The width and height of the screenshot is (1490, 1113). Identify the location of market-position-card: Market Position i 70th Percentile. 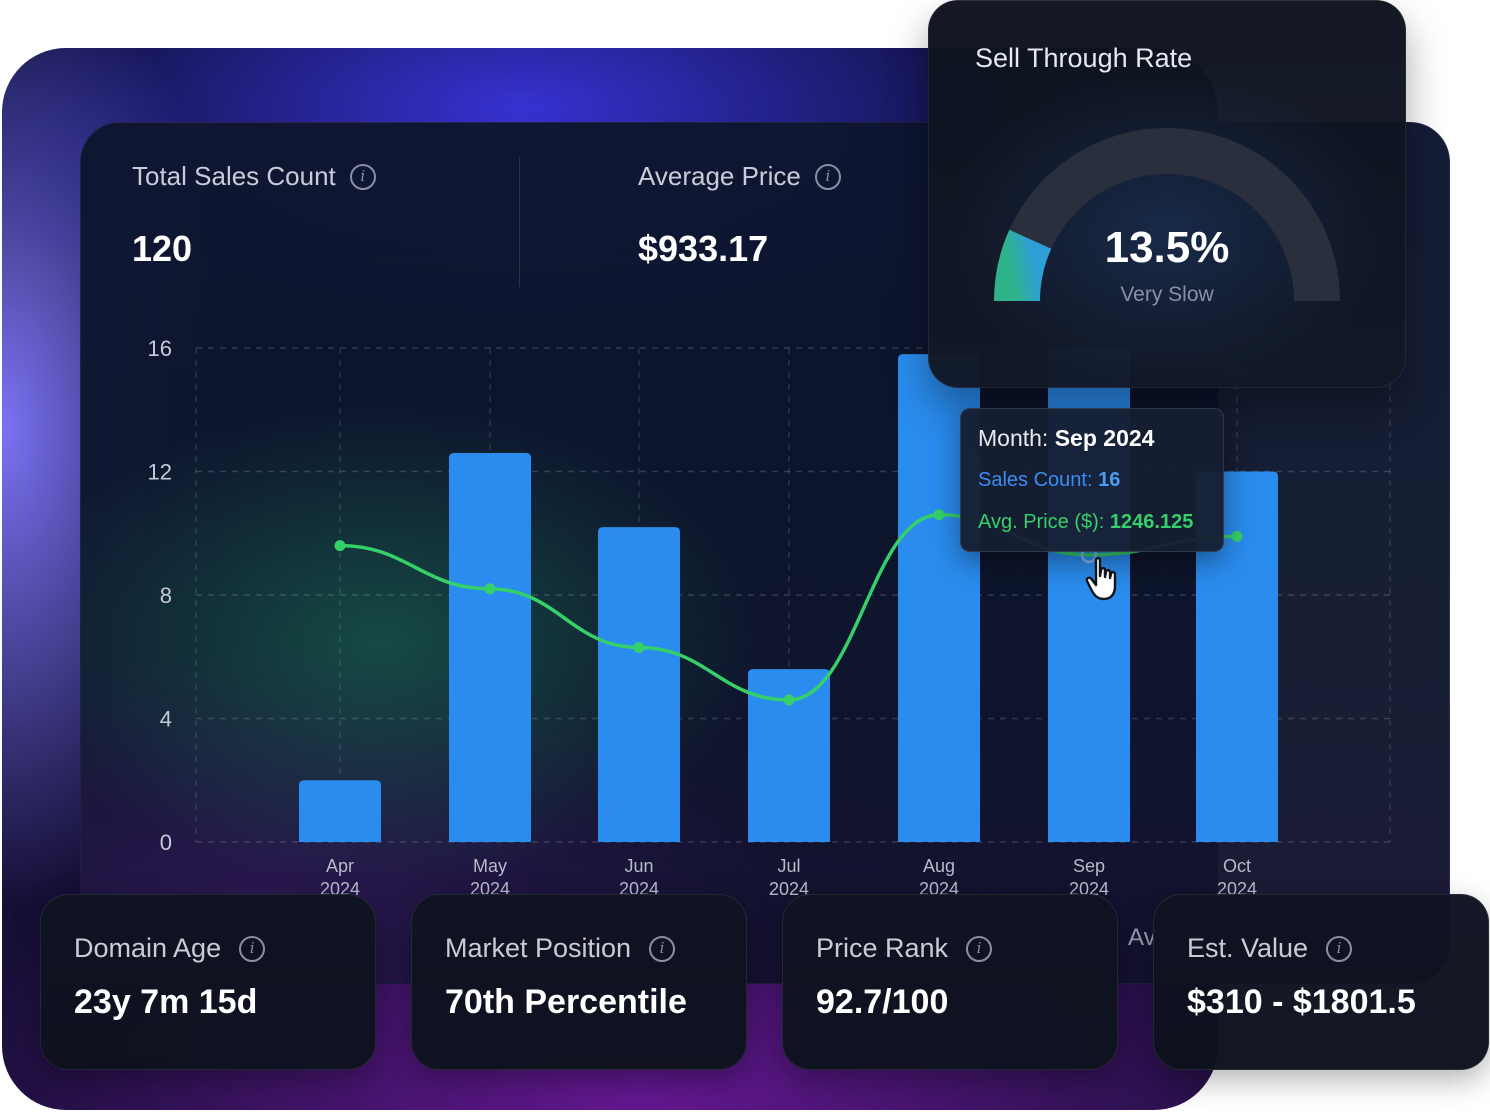
(579, 982).